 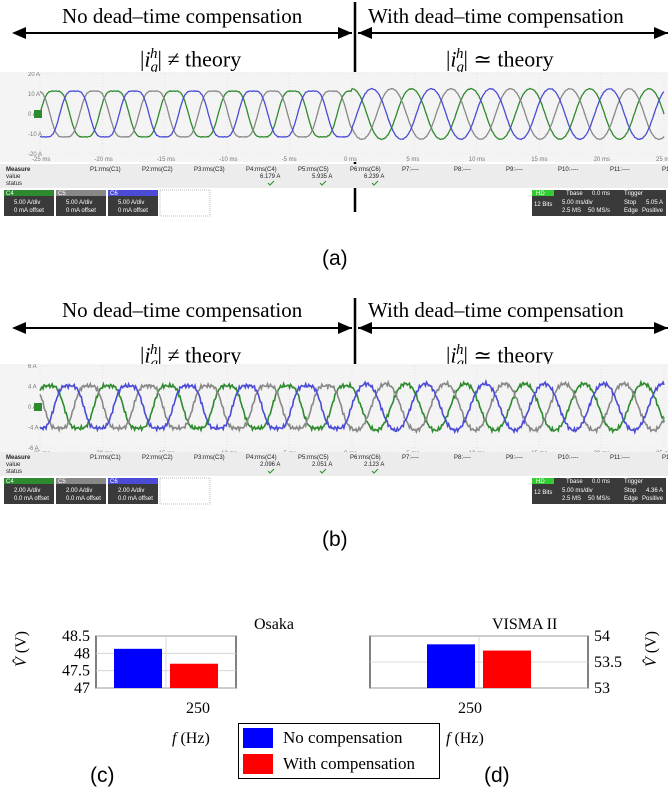 What do you see at coordinates (35, 135) in the screenshot?
I see `scope-y-tick: -10 A` at bounding box center [35, 135].